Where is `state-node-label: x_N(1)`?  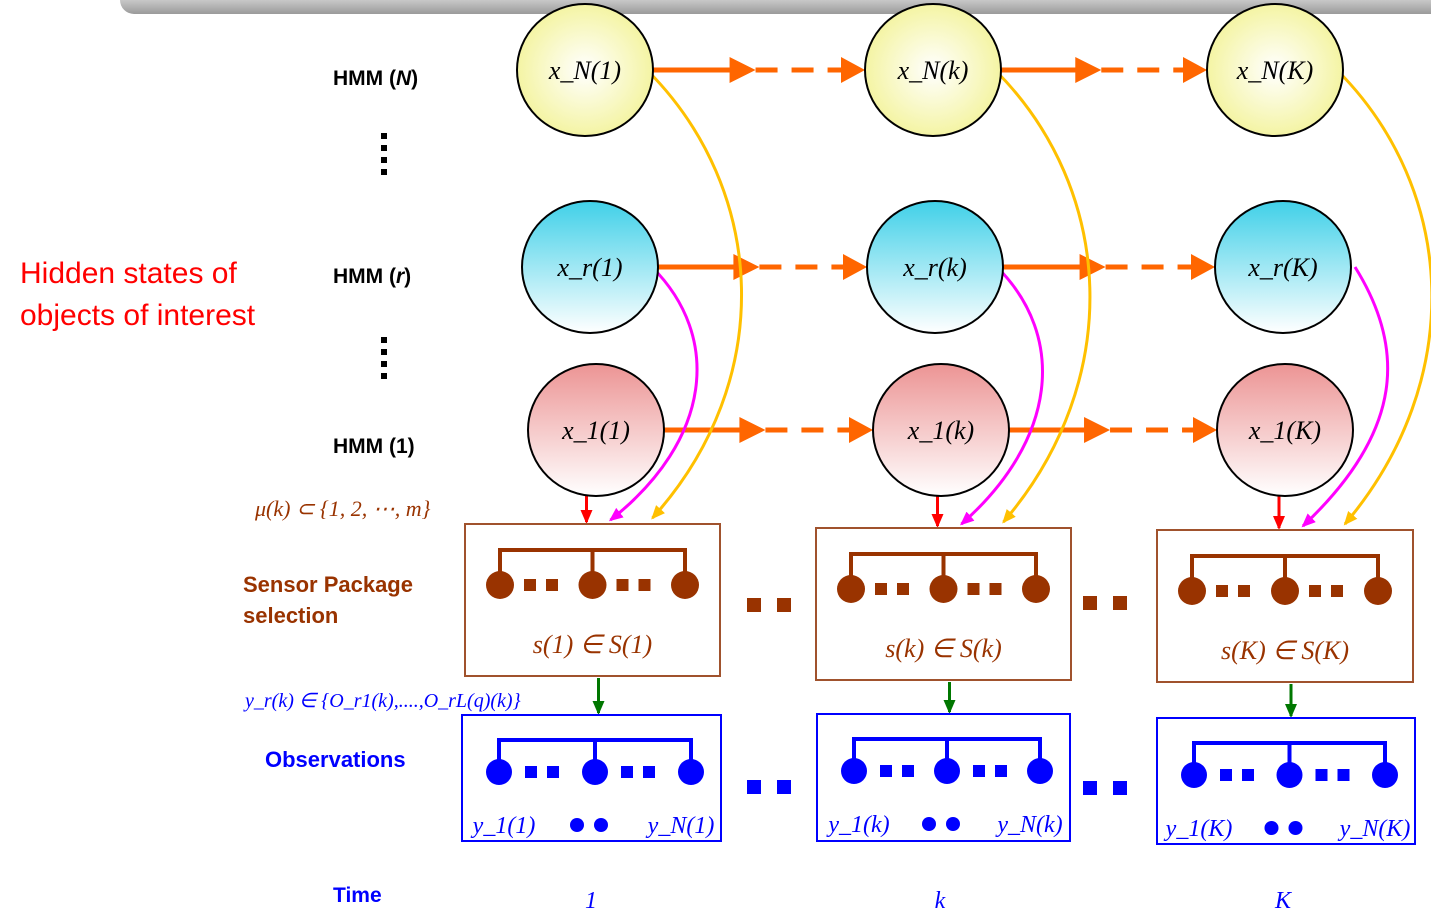 state-node-label: x_N(1) is located at coordinates (584, 70).